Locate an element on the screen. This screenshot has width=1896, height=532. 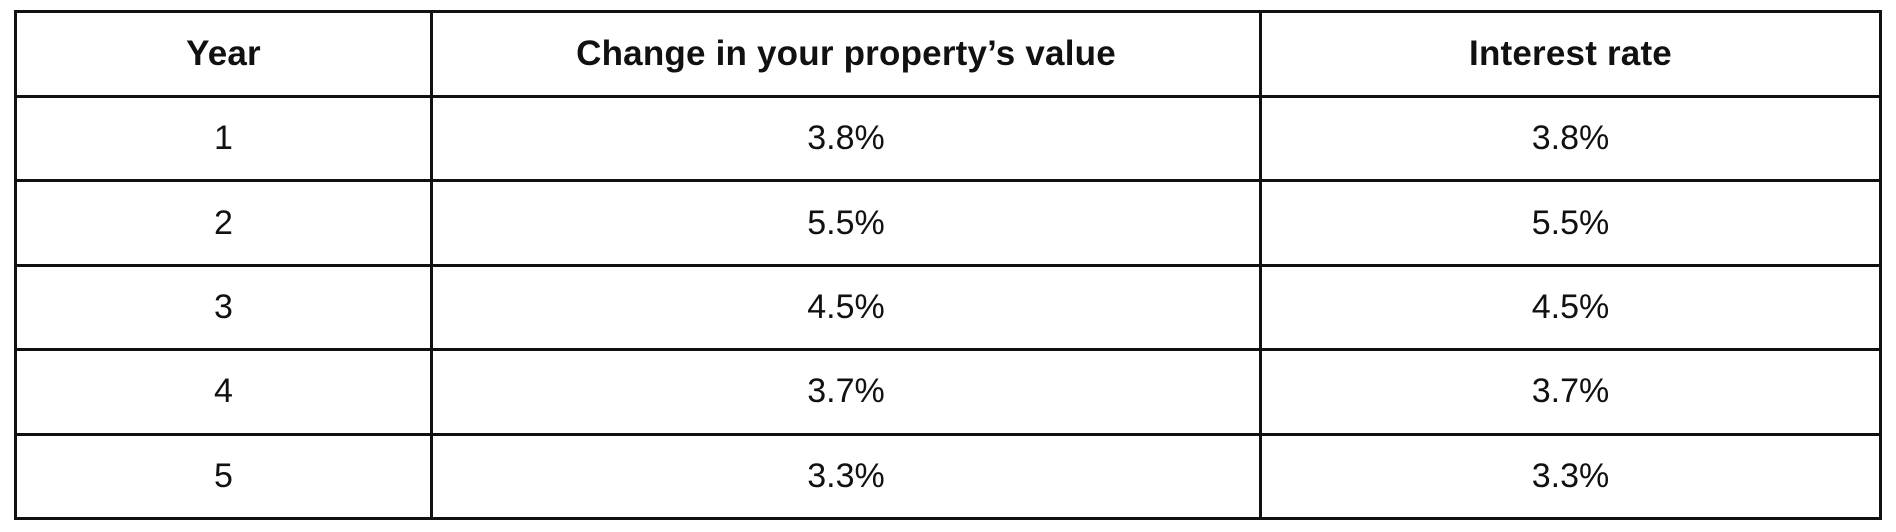
property-value-change-cell: 3.8% is located at coordinates (846, 138).